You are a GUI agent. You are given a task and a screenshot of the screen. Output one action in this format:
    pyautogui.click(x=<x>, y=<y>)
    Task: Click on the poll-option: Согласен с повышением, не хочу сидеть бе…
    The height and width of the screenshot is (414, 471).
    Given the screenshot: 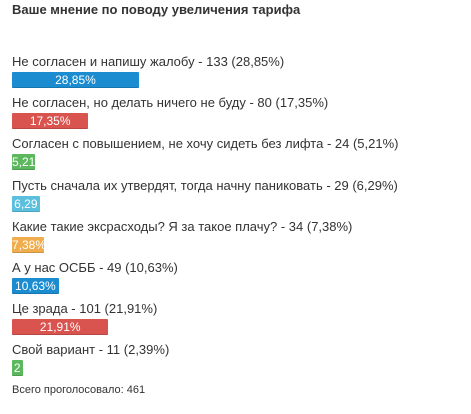 What is the action you would take?
    pyautogui.click(x=237, y=153)
    